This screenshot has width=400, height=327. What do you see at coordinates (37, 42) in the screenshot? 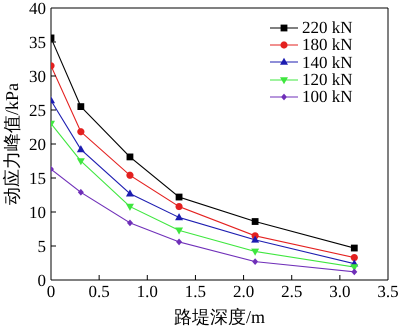
I see `y-tick-label: 35` at bounding box center [37, 42].